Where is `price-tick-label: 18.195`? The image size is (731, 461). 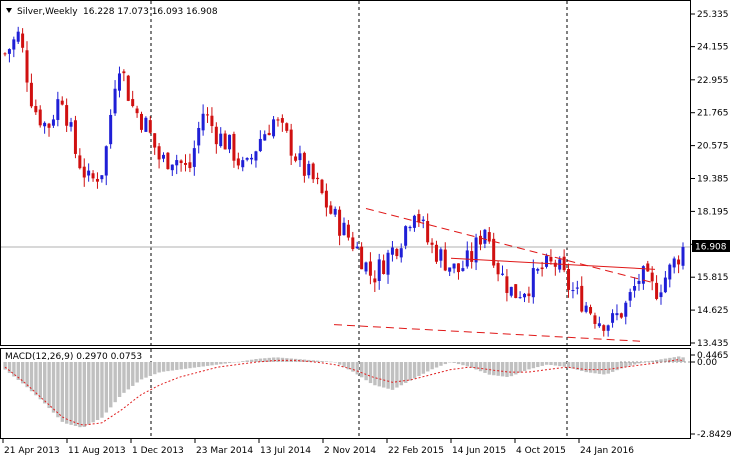
price-tick-label: 18.195 is located at coordinates (713, 212).